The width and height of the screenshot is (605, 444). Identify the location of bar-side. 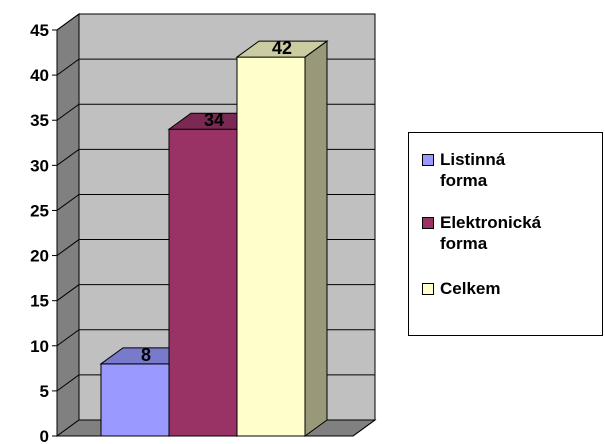
(316, 238).